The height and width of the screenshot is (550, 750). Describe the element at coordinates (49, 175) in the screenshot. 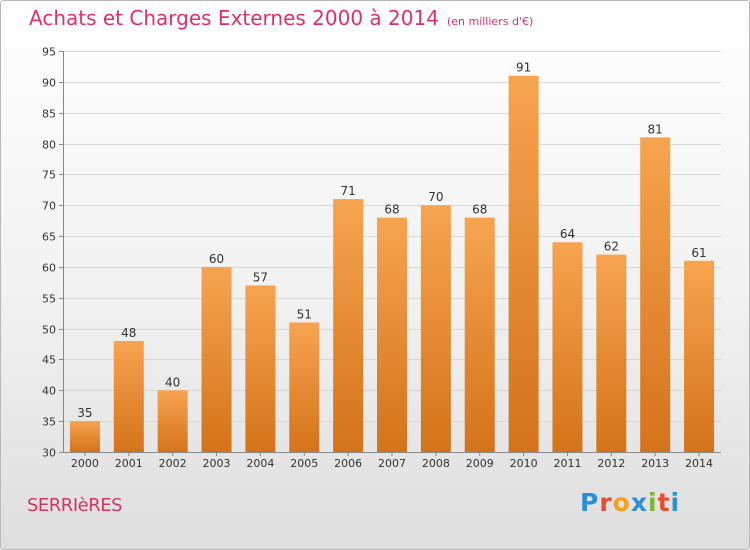

I see `y-tick-label: 75` at that location.